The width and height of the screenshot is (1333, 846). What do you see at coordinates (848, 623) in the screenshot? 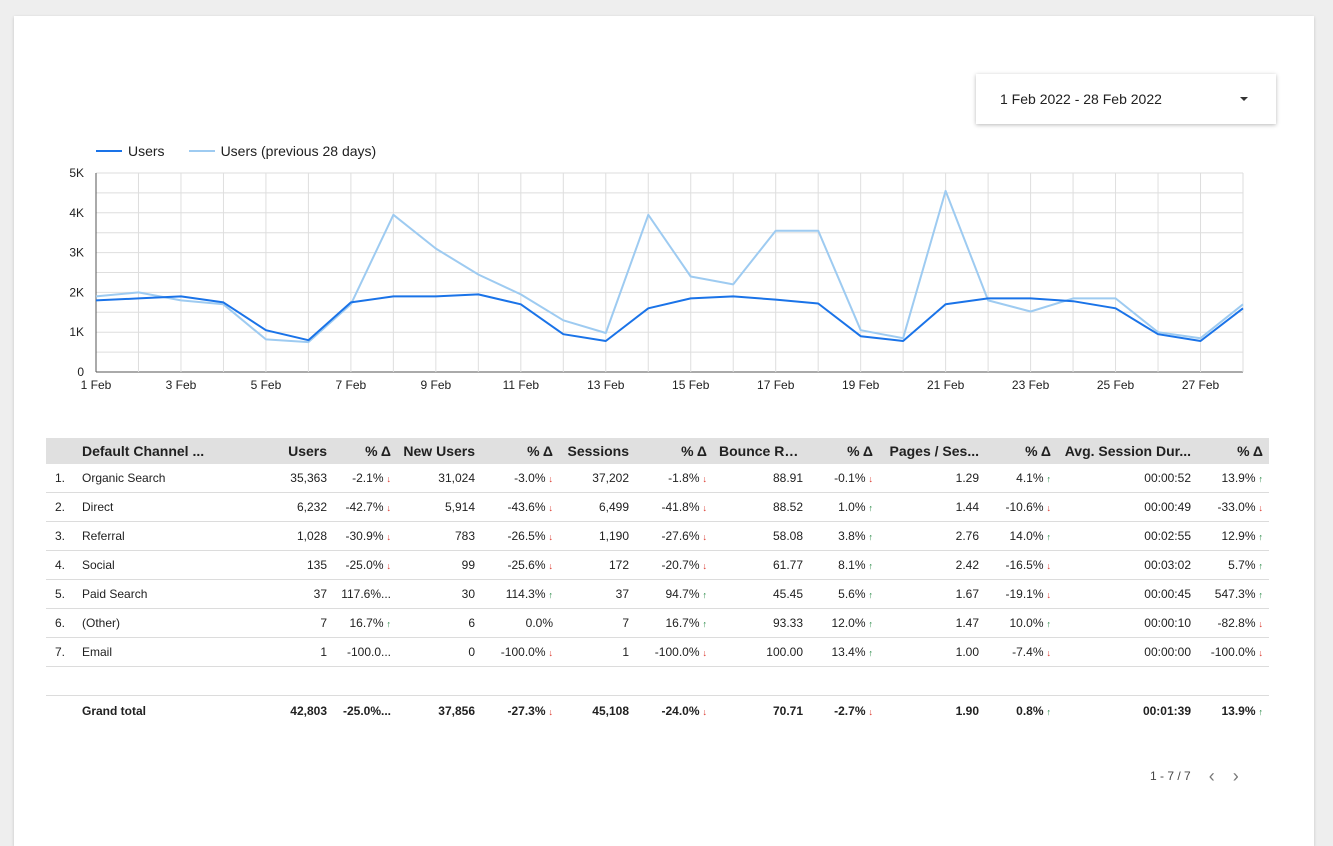
I see `cell-value: 12.0%` at bounding box center [848, 623].